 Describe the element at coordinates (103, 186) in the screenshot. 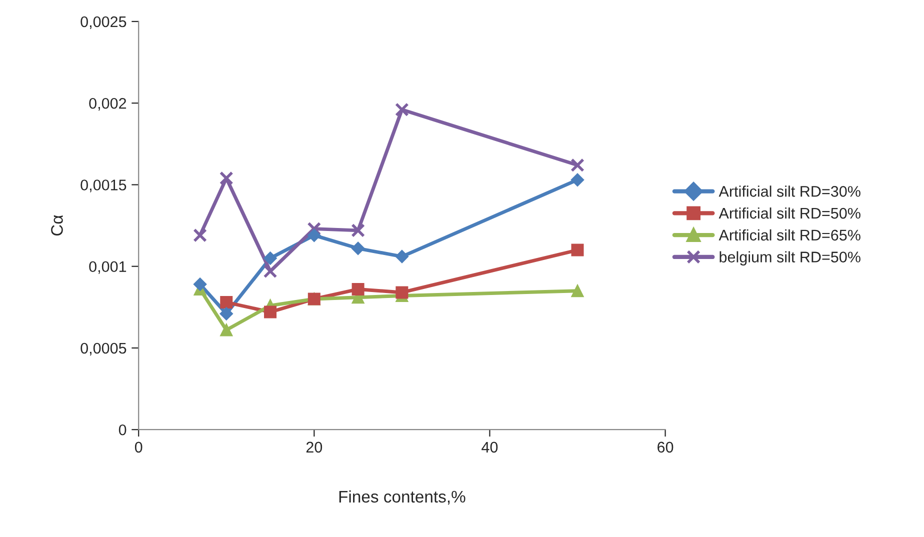

I see `y-tick-label: 0,0015` at that location.